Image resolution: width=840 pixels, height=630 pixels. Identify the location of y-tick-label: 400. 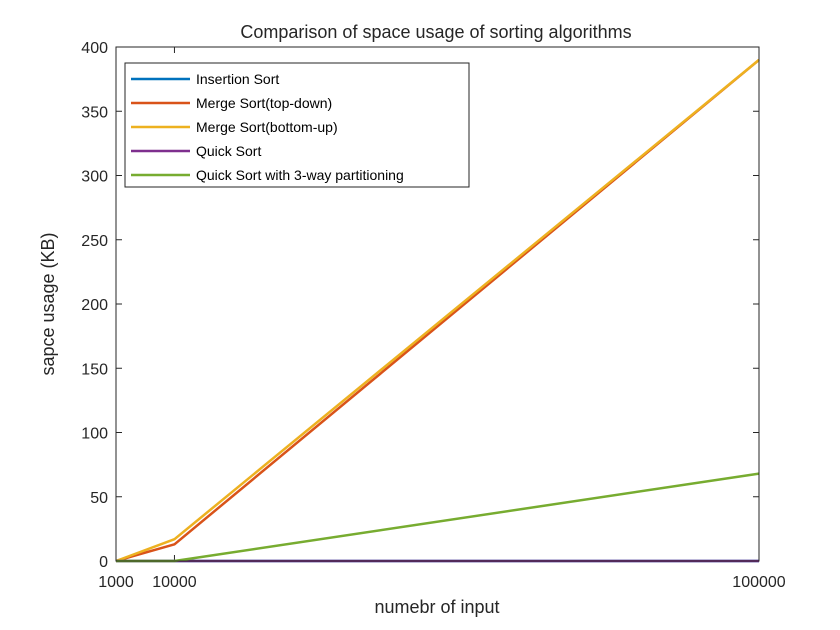
(94, 48).